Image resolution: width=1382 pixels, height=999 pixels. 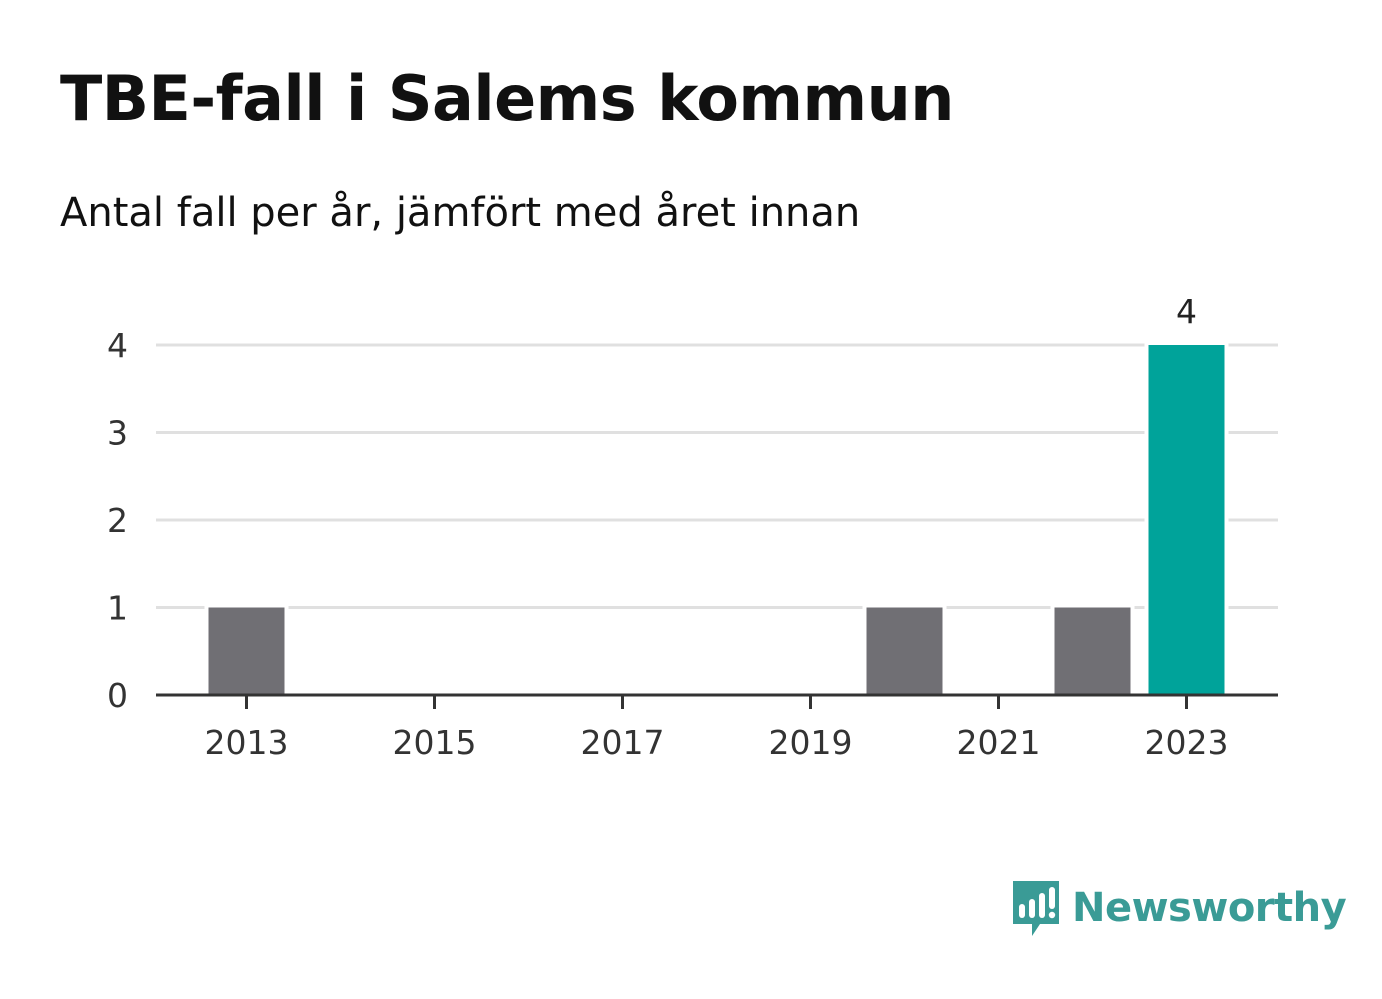 What do you see at coordinates (1186, 520) in the screenshot?
I see `bar-2023` at bounding box center [1186, 520].